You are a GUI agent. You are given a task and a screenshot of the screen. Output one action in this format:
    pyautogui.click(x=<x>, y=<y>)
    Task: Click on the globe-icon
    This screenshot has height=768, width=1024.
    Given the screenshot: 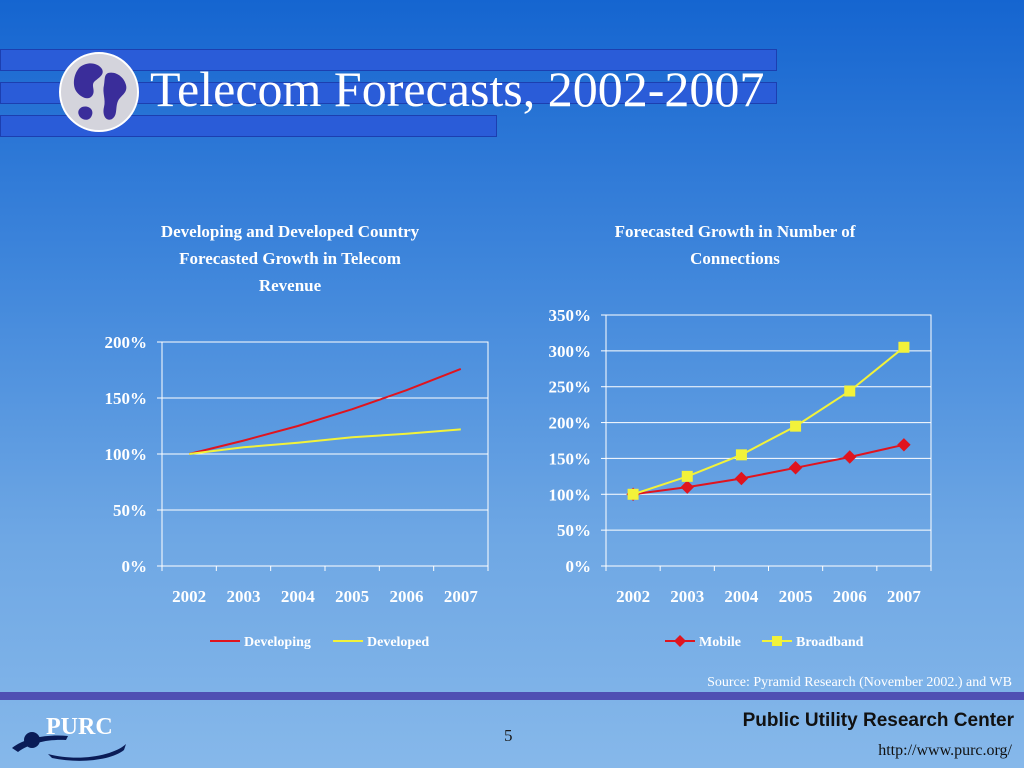 What is the action you would take?
    pyautogui.click(x=99, y=92)
    